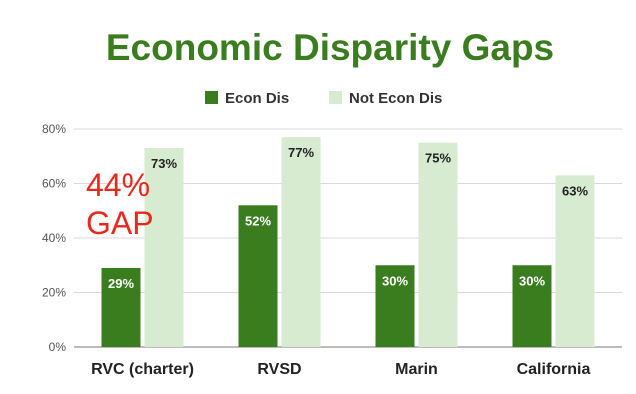 This screenshot has height=394, width=636. I want to click on gap-annotation-value: 44%, so click(118, 185).